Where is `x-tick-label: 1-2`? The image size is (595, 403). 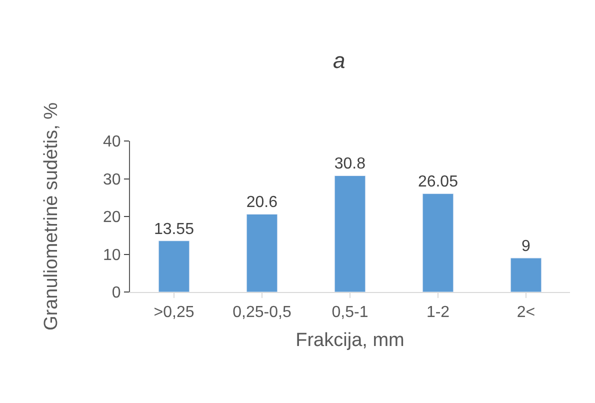 x-tick-label: 1-2 is located at coordinates (438, 313).